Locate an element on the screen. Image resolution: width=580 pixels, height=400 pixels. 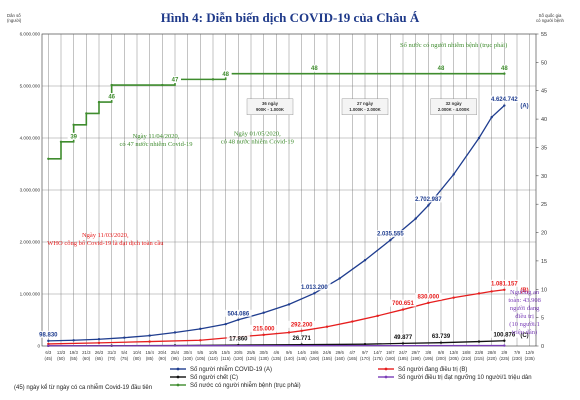
x-tick-day: (165) is located at coordinates (352, 358).